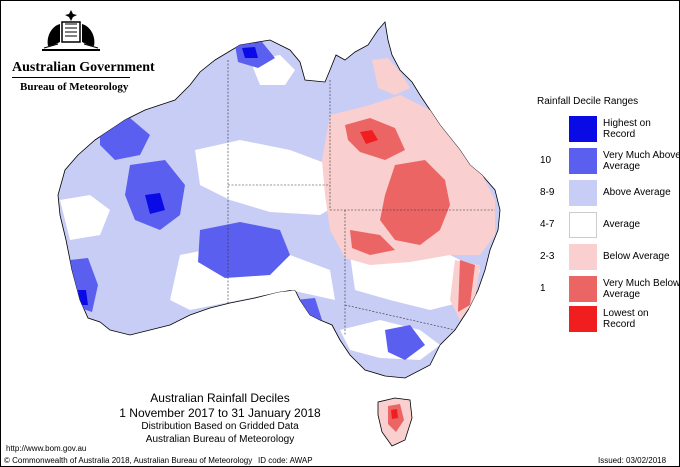  Describe the element at coordinates (583, 319) in the screenshot. I see `legend-swatch-lowest` at that location.